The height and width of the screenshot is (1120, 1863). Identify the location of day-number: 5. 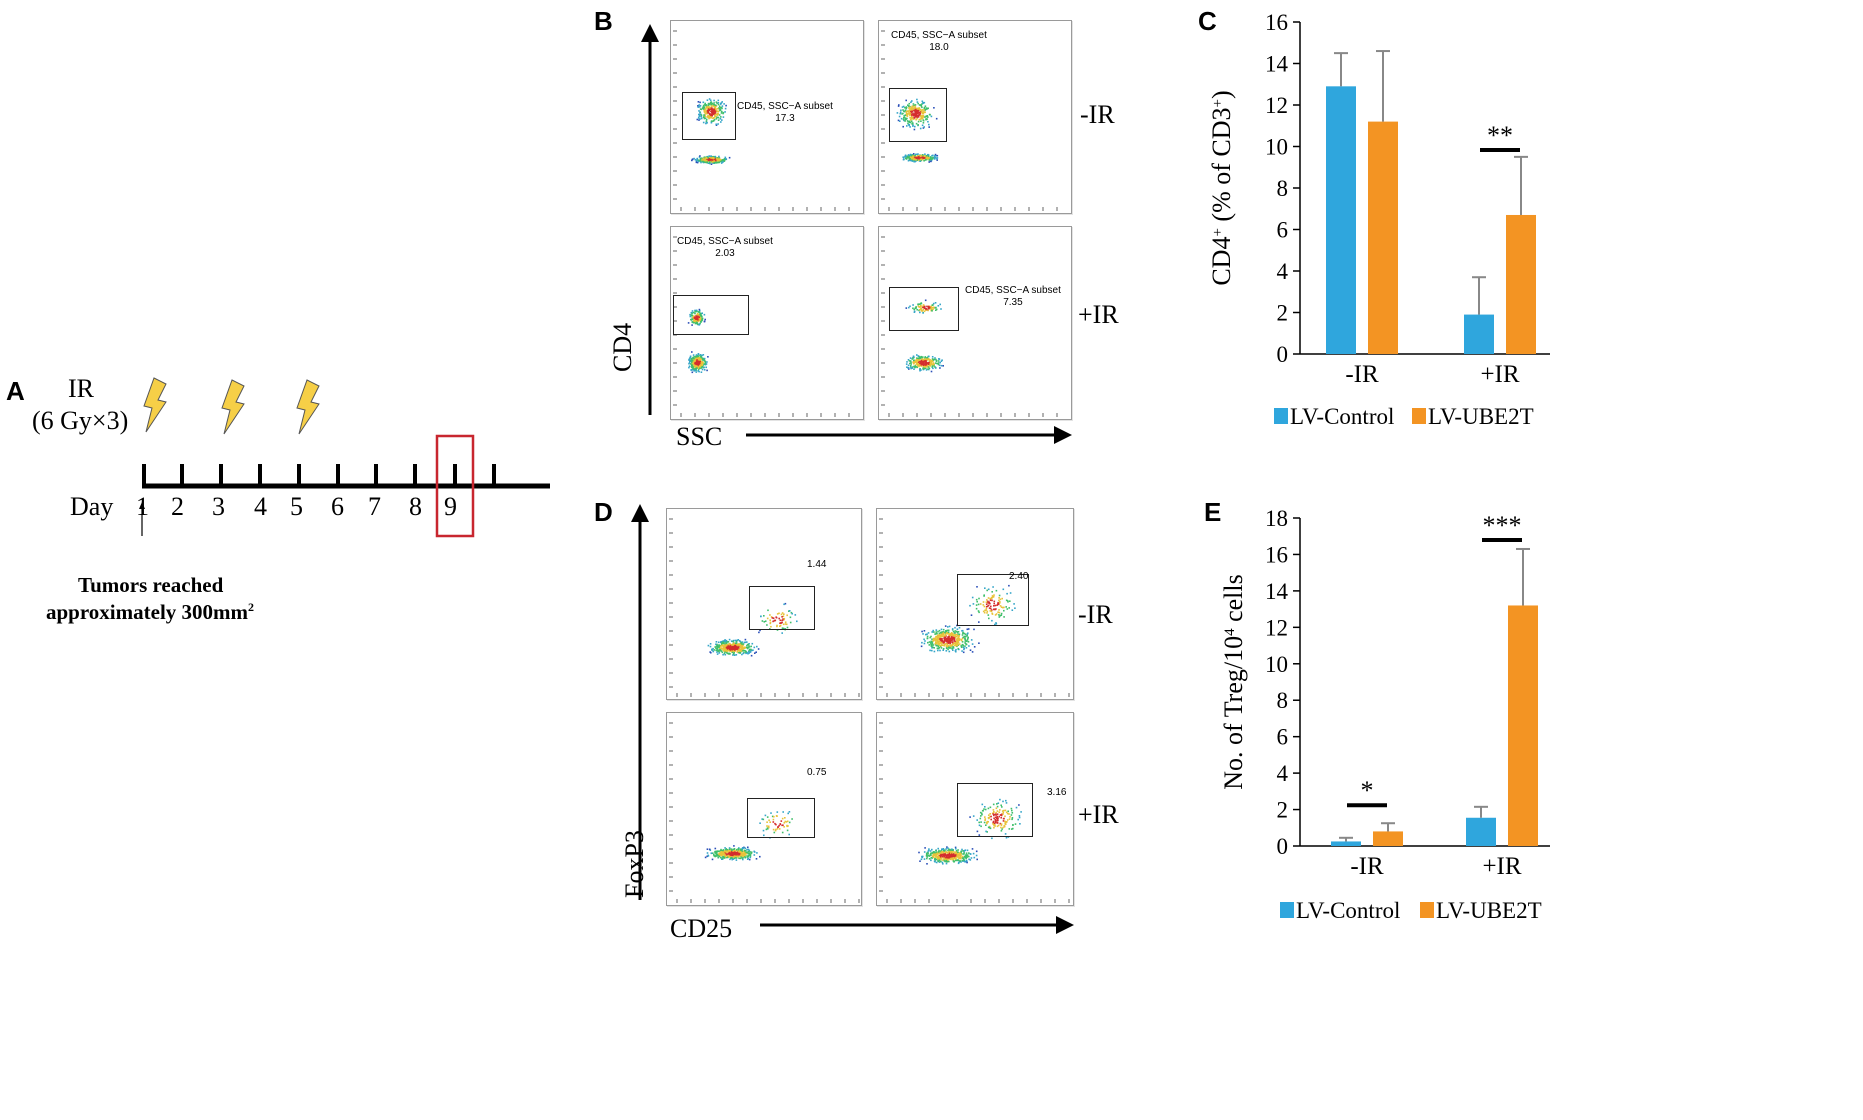
(296, 506).